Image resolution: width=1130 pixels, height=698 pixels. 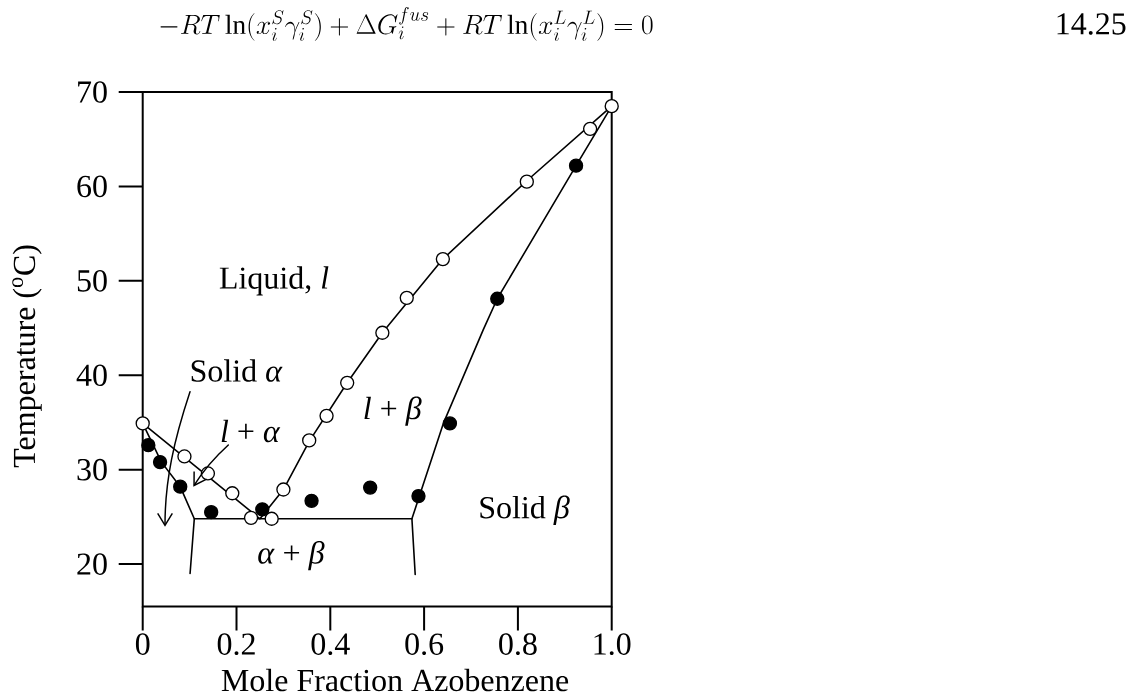 What do you see at coordinates (92, 186) in the screenshot?
I see `y-tick-label: 60` at bounding box center [92, 186].